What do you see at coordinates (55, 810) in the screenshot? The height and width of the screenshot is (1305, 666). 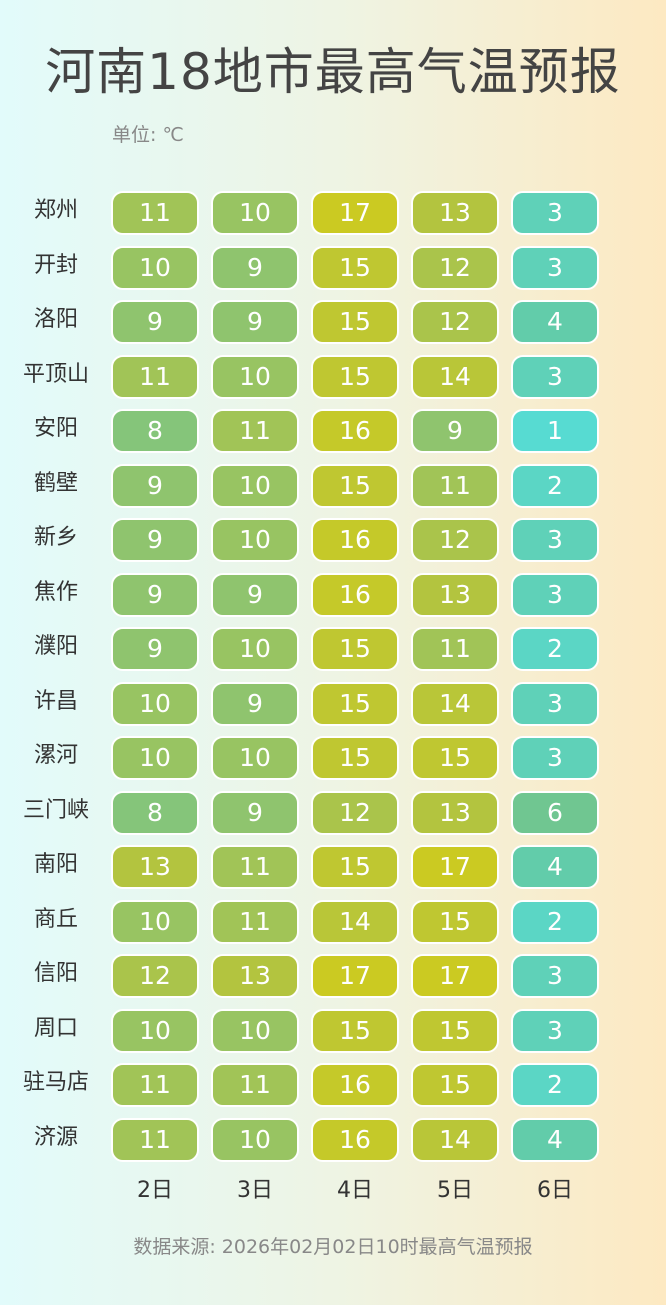 I see `row-label: 三门峡` at bounding box center [55, 810].